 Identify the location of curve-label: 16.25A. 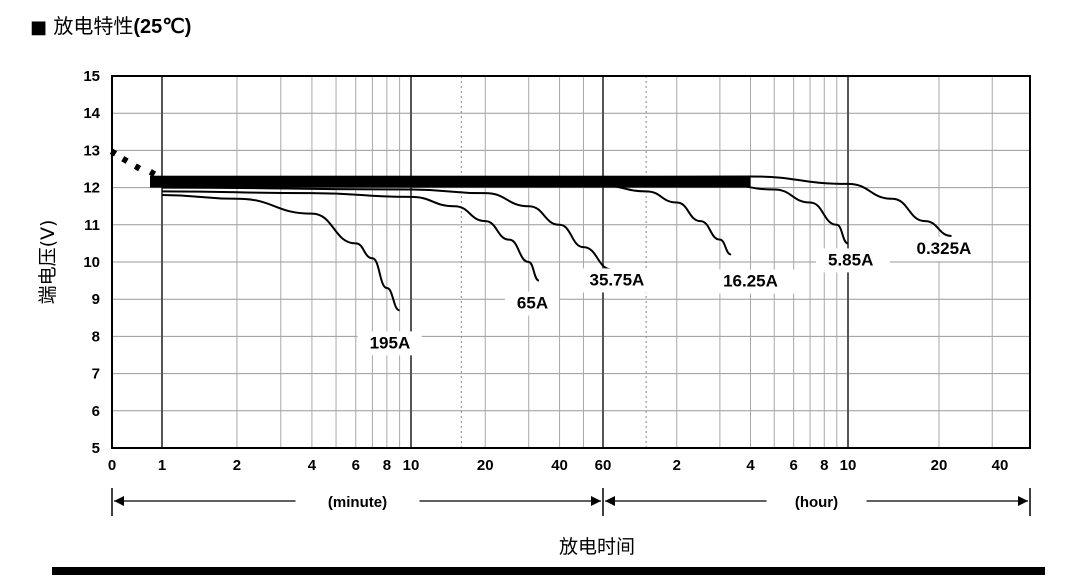
(750, 281).